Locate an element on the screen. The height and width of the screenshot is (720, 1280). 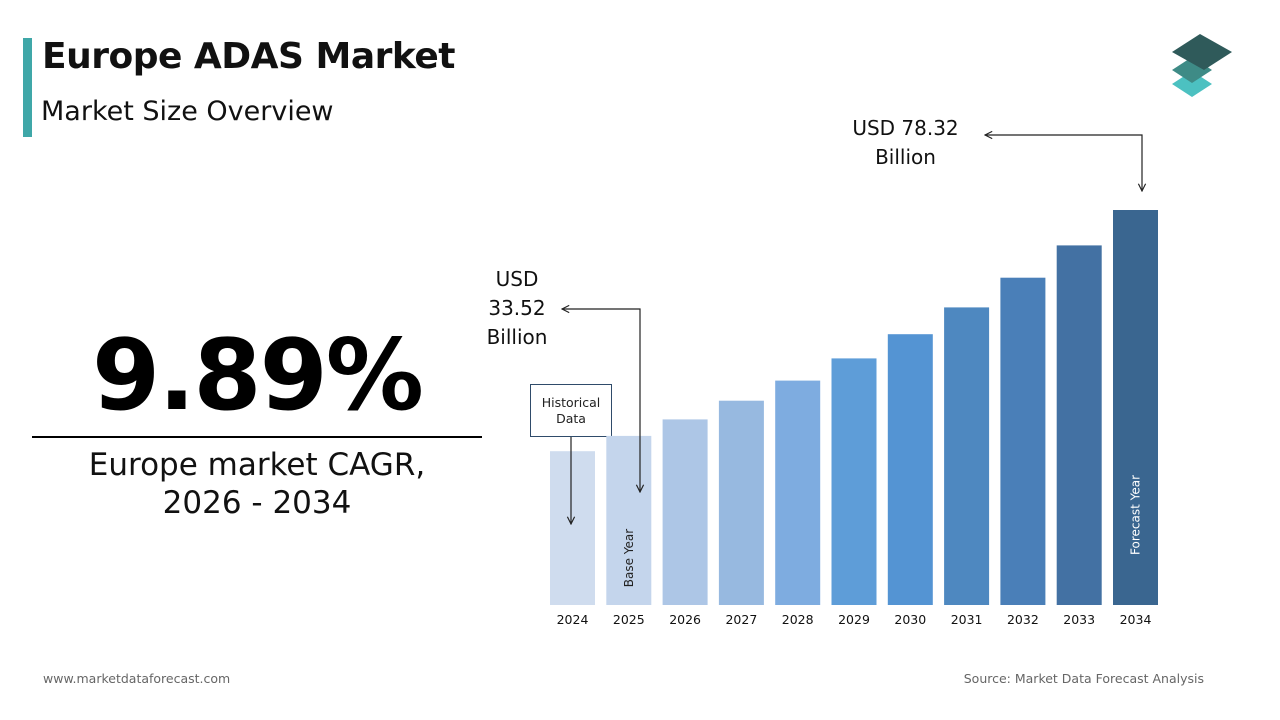
x-tick-2033: 2033 is located at coordinates (1079, 619).